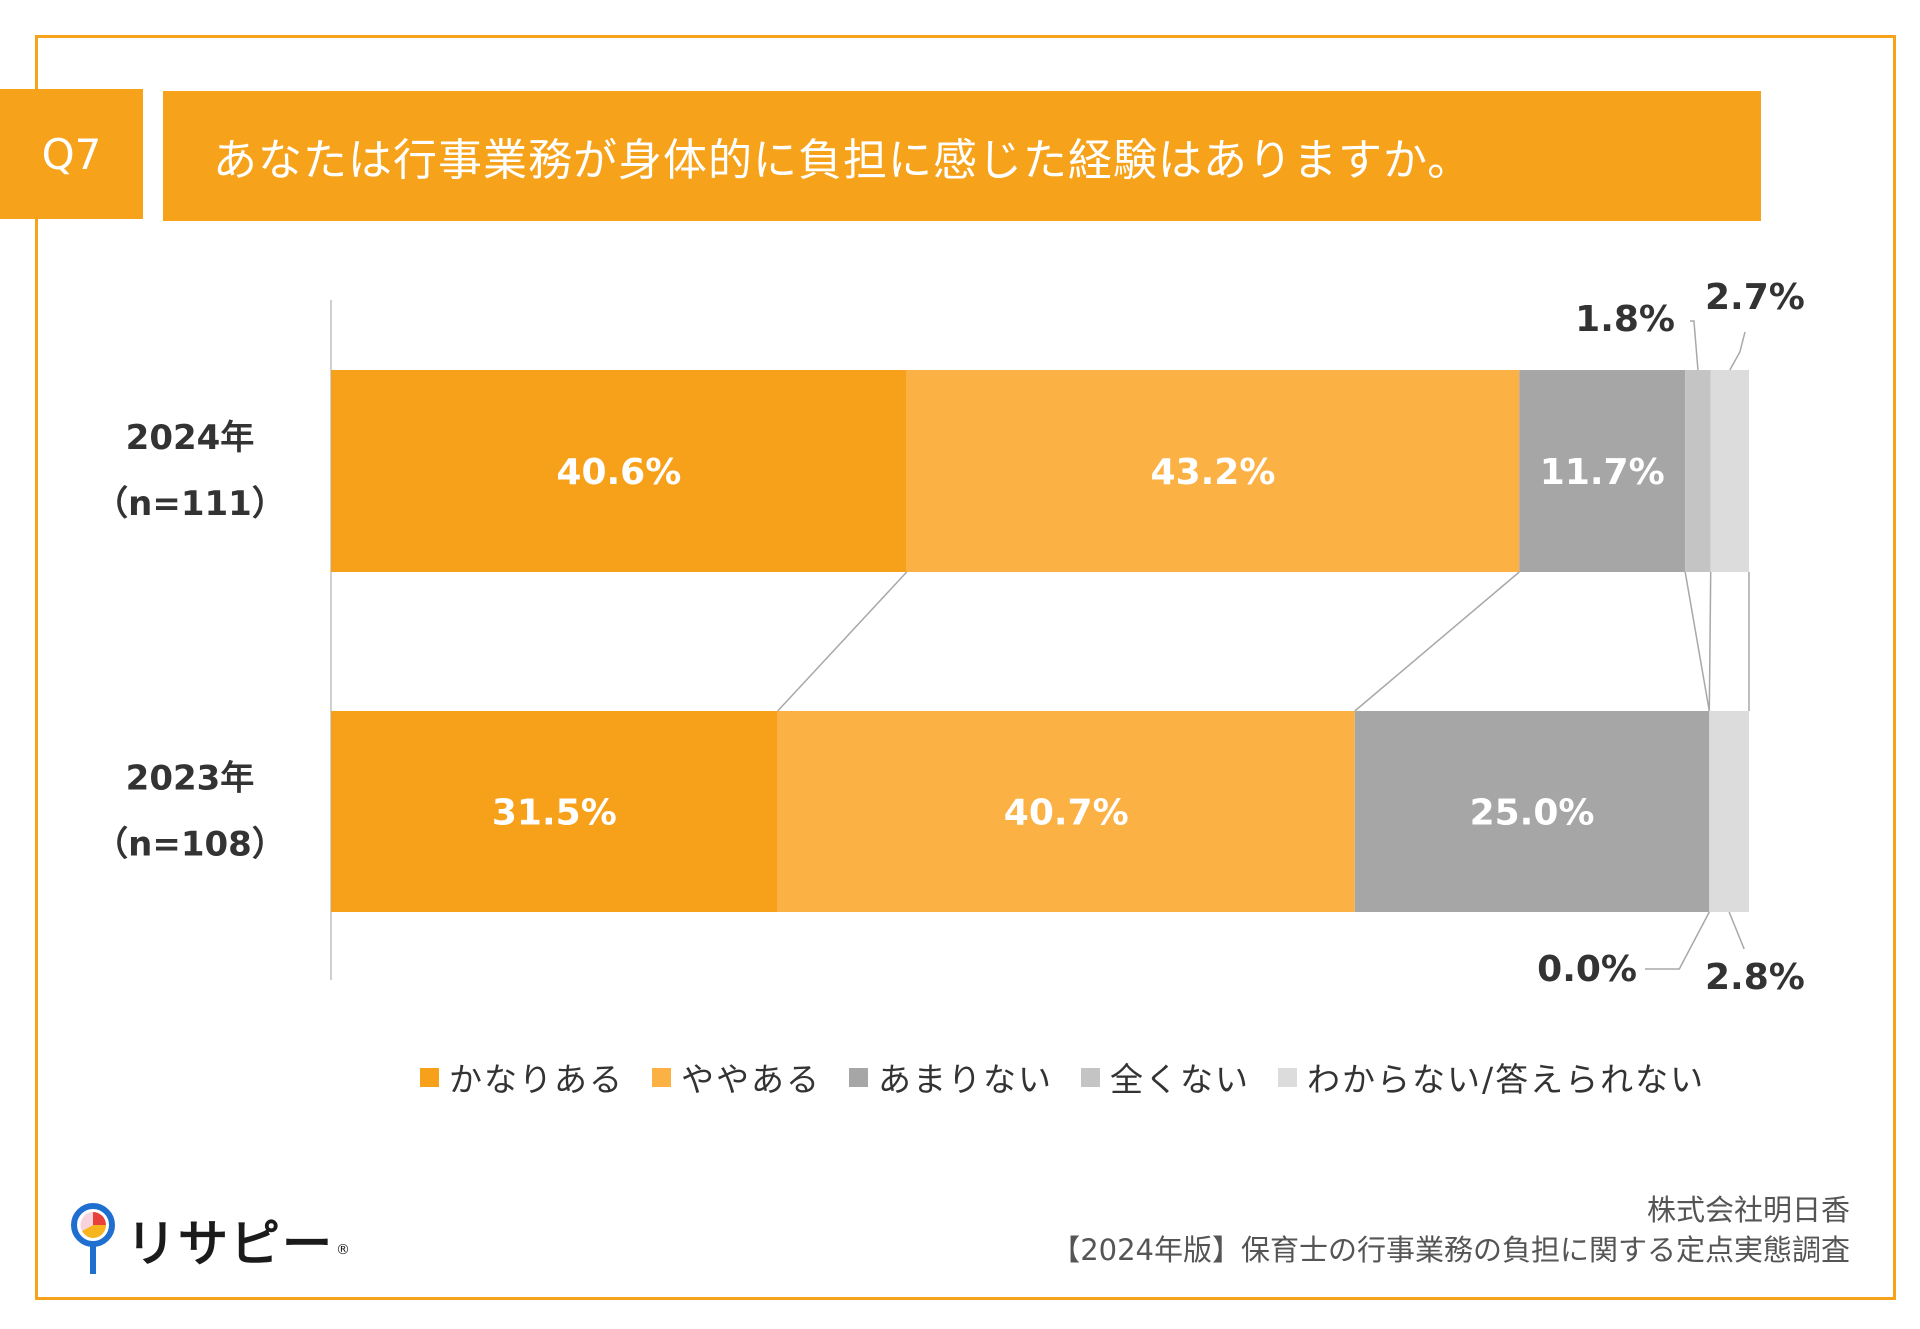 The height and width of the screenshot is (1329, 1920). What do you see at coordinates (71, 154) in the screenshot?
I see `question-number-badge: Q7` at bounding box center [71, 154].